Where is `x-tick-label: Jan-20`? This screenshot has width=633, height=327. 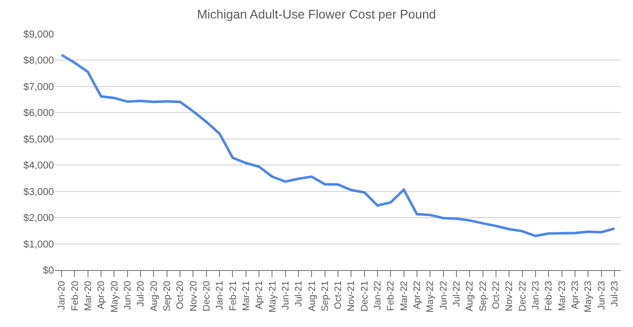
x-tick-label: Jan-20 is located at coordinates (62, 295).